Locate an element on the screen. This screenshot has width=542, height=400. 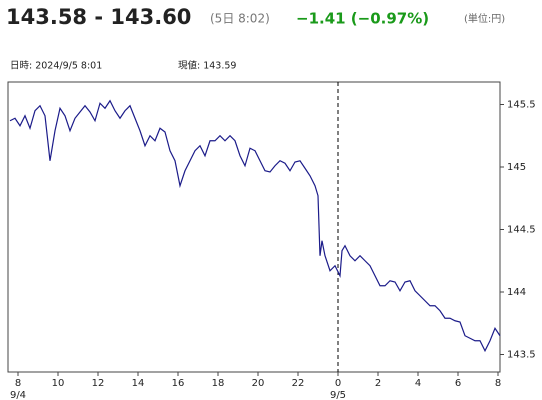
change: −1.41 (−0.97%) is located at coordinates (362, 19).